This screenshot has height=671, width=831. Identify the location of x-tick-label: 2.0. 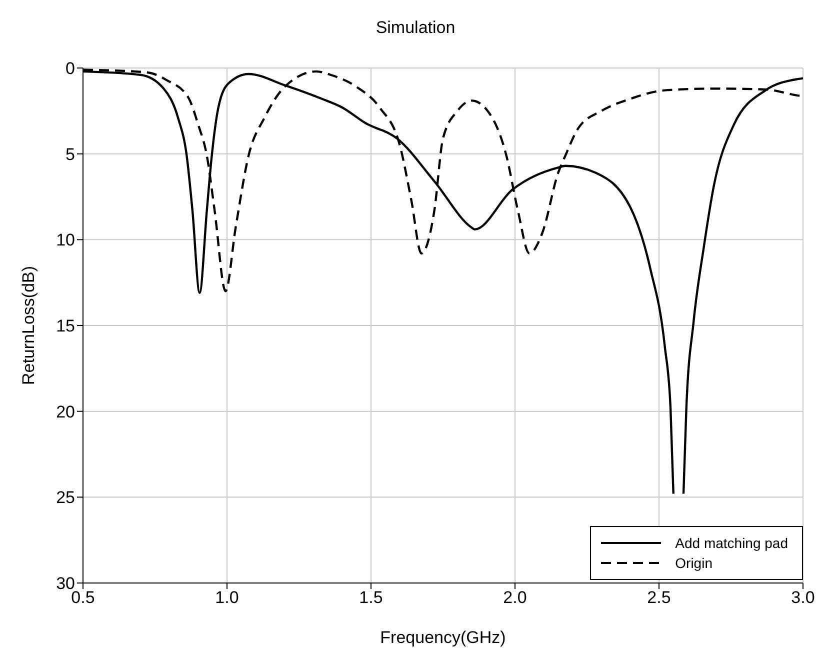
(515, 598).